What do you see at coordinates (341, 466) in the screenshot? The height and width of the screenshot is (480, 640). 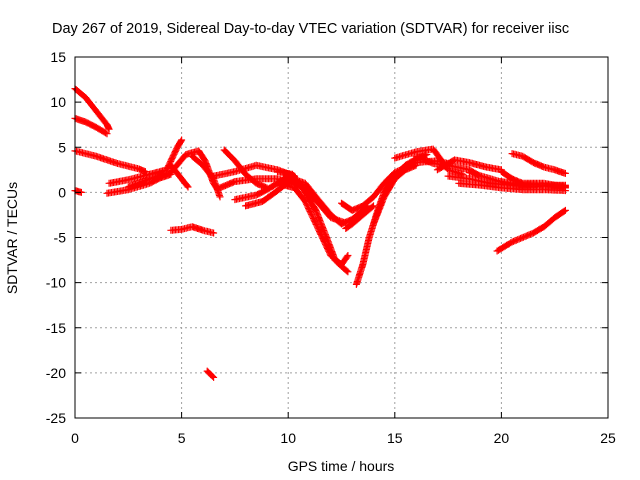 I see `x-axis-title: GPS time / hours` at bounding box center [341, 466].